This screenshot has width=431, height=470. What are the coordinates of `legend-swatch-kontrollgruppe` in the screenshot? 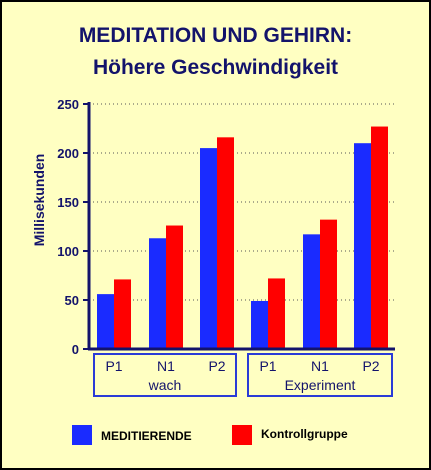 It's located at (242, 435).